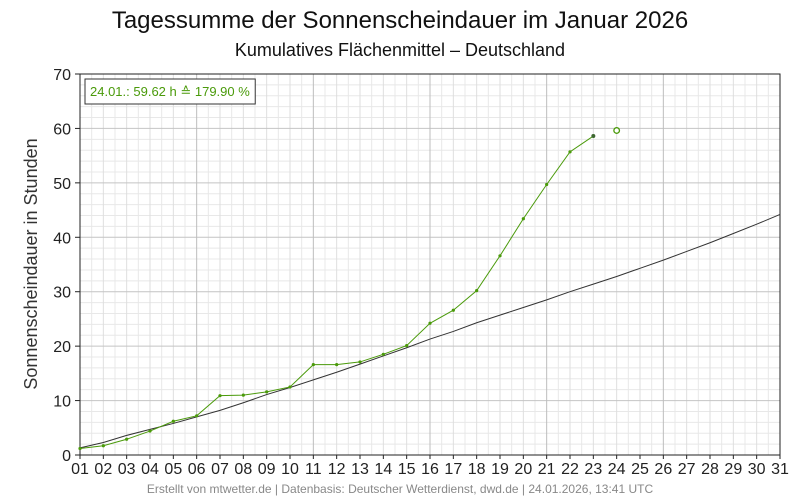 Image resolution: width=800 pixels, height=500 pixels. Describe the element at coordinates (313, 469) in the screenshot. I see `x-tick-label: 11` at that location.